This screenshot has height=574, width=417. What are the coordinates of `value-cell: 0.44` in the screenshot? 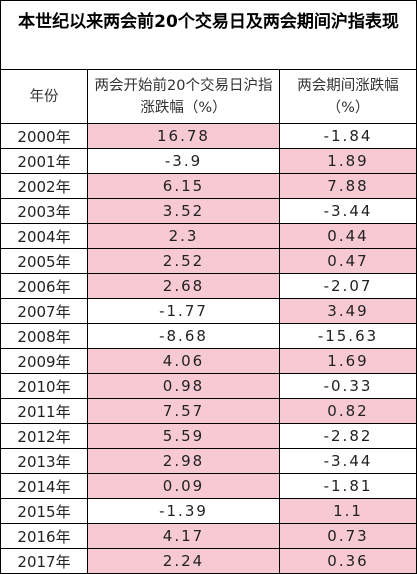 It's located at (348, 236).